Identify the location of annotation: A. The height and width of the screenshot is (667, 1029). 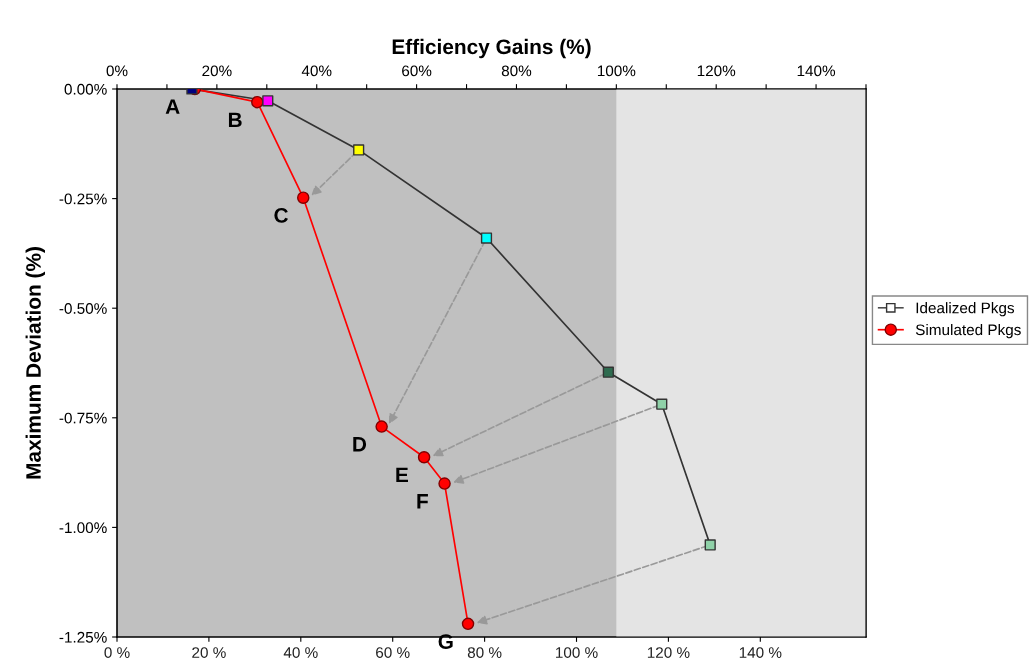
(172, 106).